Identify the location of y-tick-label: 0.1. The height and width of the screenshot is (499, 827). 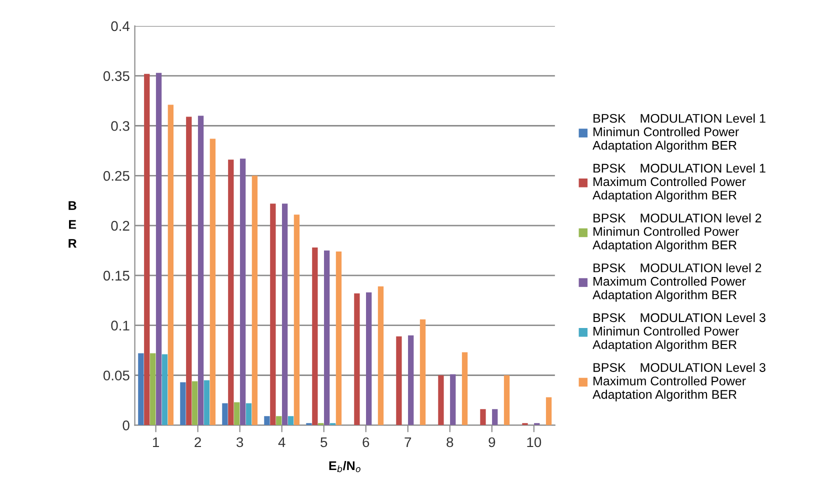
(120, 325).